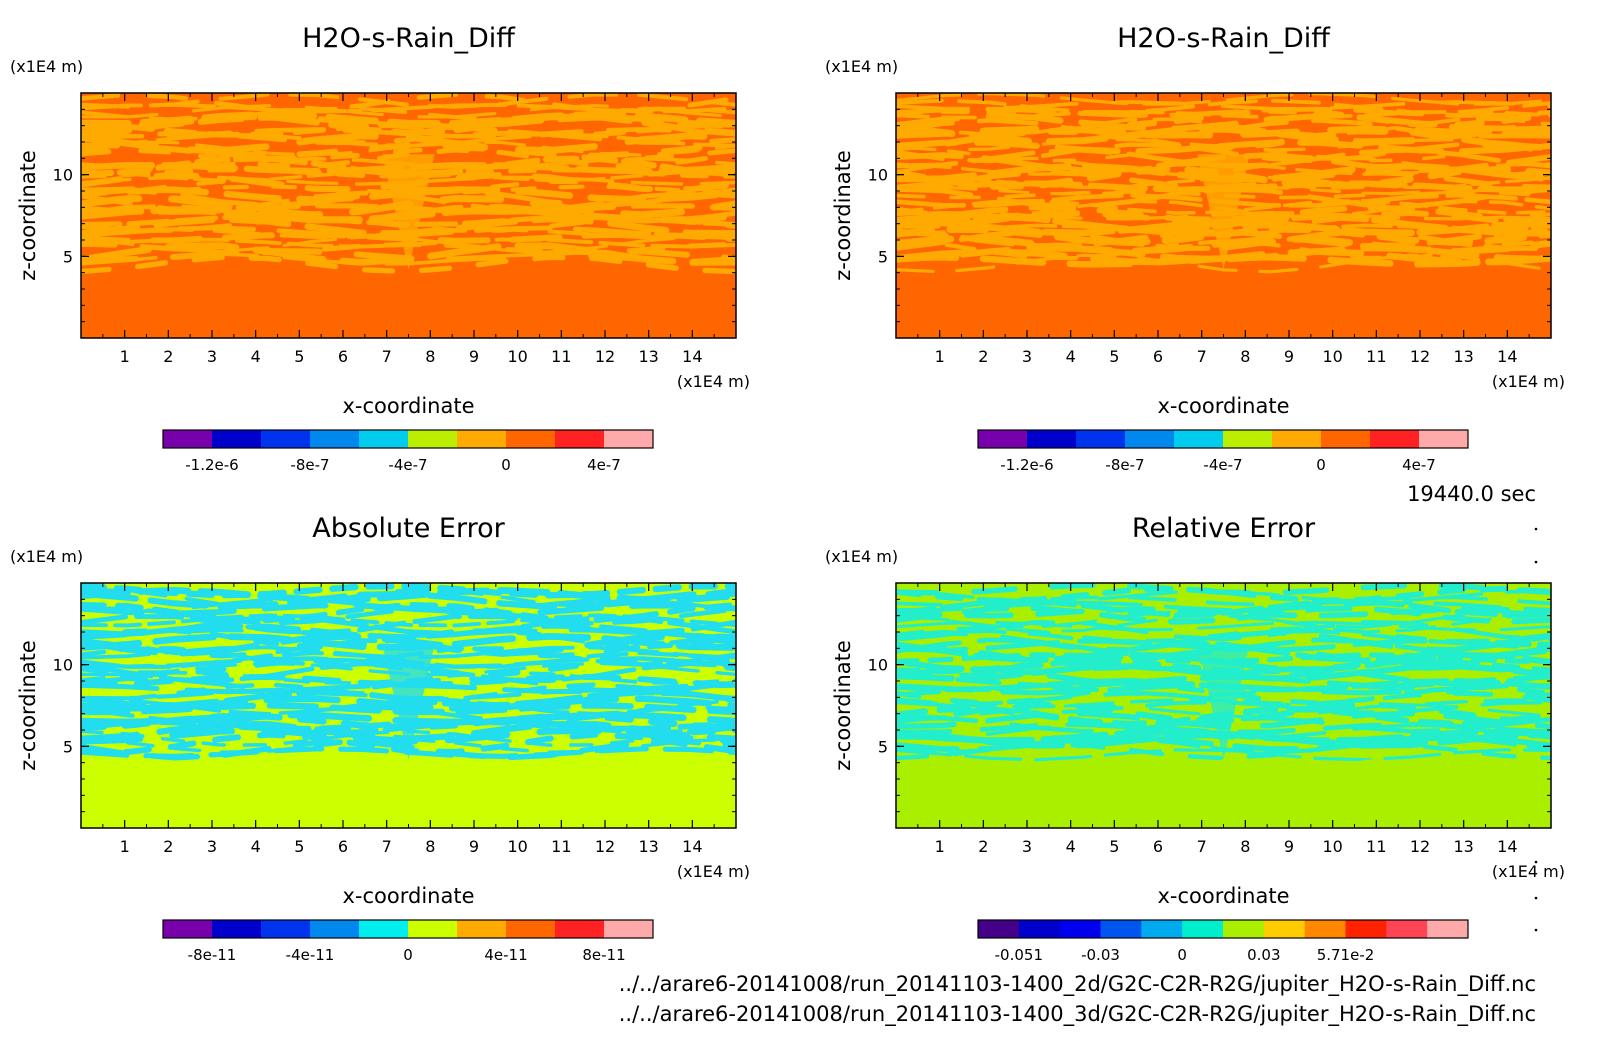 This screenshot has width=1604, height=1054. I want to click on x-tick-label: 5, so click(1114, 846).